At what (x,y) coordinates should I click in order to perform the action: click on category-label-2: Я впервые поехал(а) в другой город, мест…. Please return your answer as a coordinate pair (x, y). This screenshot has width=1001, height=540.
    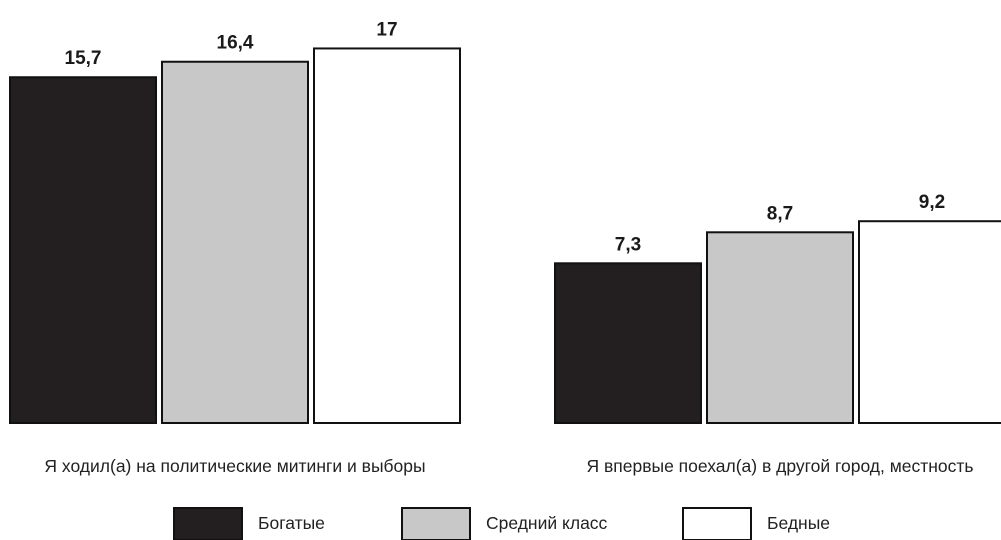
    Looking at the image, I should click on (779, 466).